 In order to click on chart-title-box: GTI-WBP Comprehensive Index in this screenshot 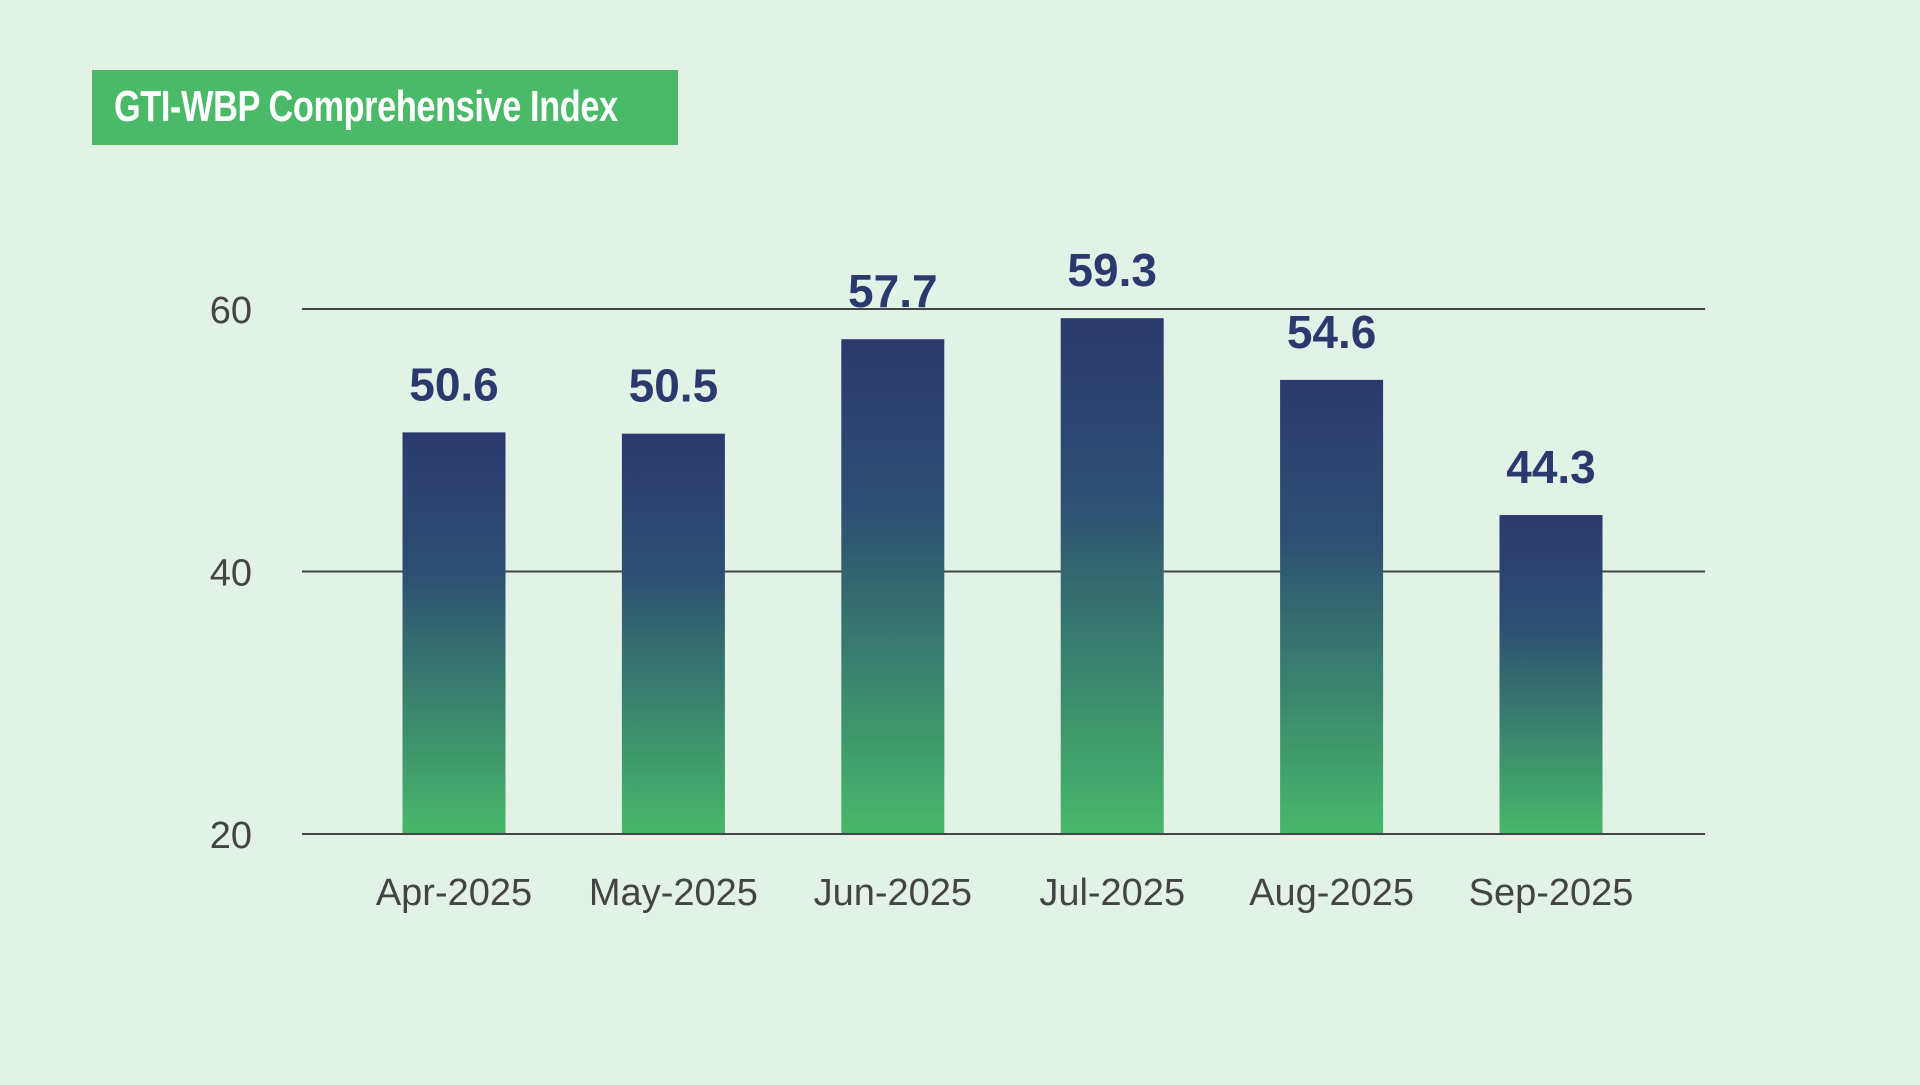, I will do `click(385, 107)`.